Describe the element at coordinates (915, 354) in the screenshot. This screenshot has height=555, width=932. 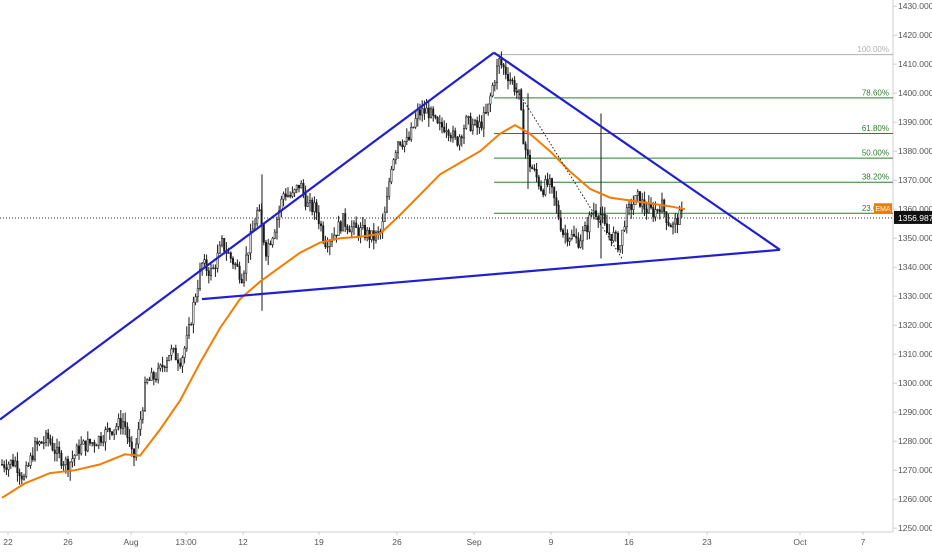
I see `y-tick-label: 1310.000` at that location.